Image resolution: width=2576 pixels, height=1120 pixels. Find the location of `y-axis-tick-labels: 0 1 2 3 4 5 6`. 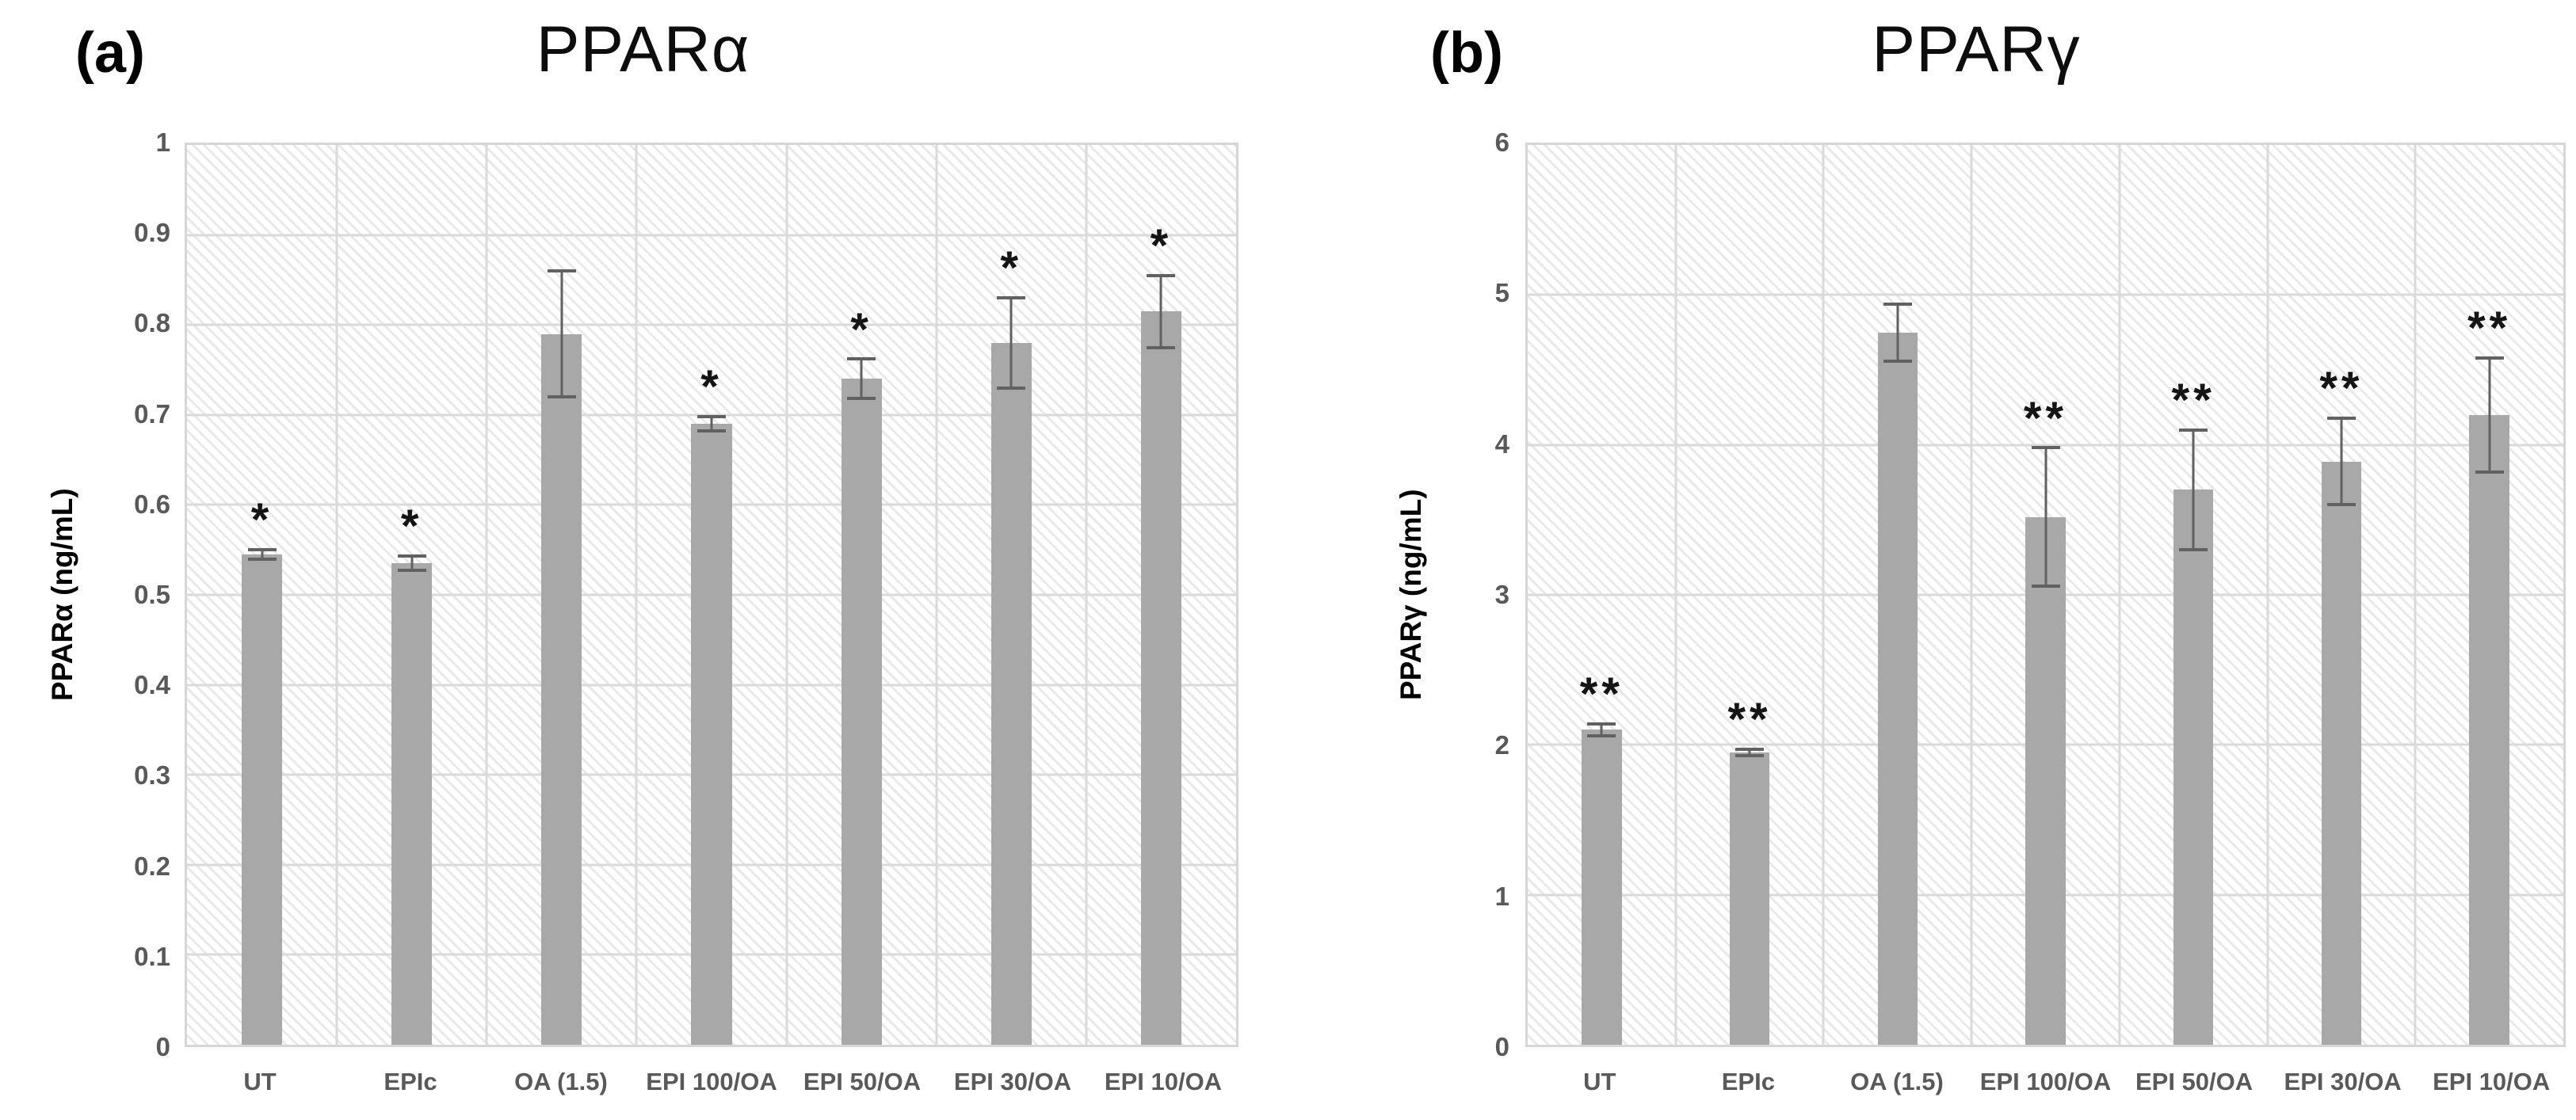

y-axis-tick-labels: 0 1 2 3 4 5 6 is located at coordinates (1471, 594).